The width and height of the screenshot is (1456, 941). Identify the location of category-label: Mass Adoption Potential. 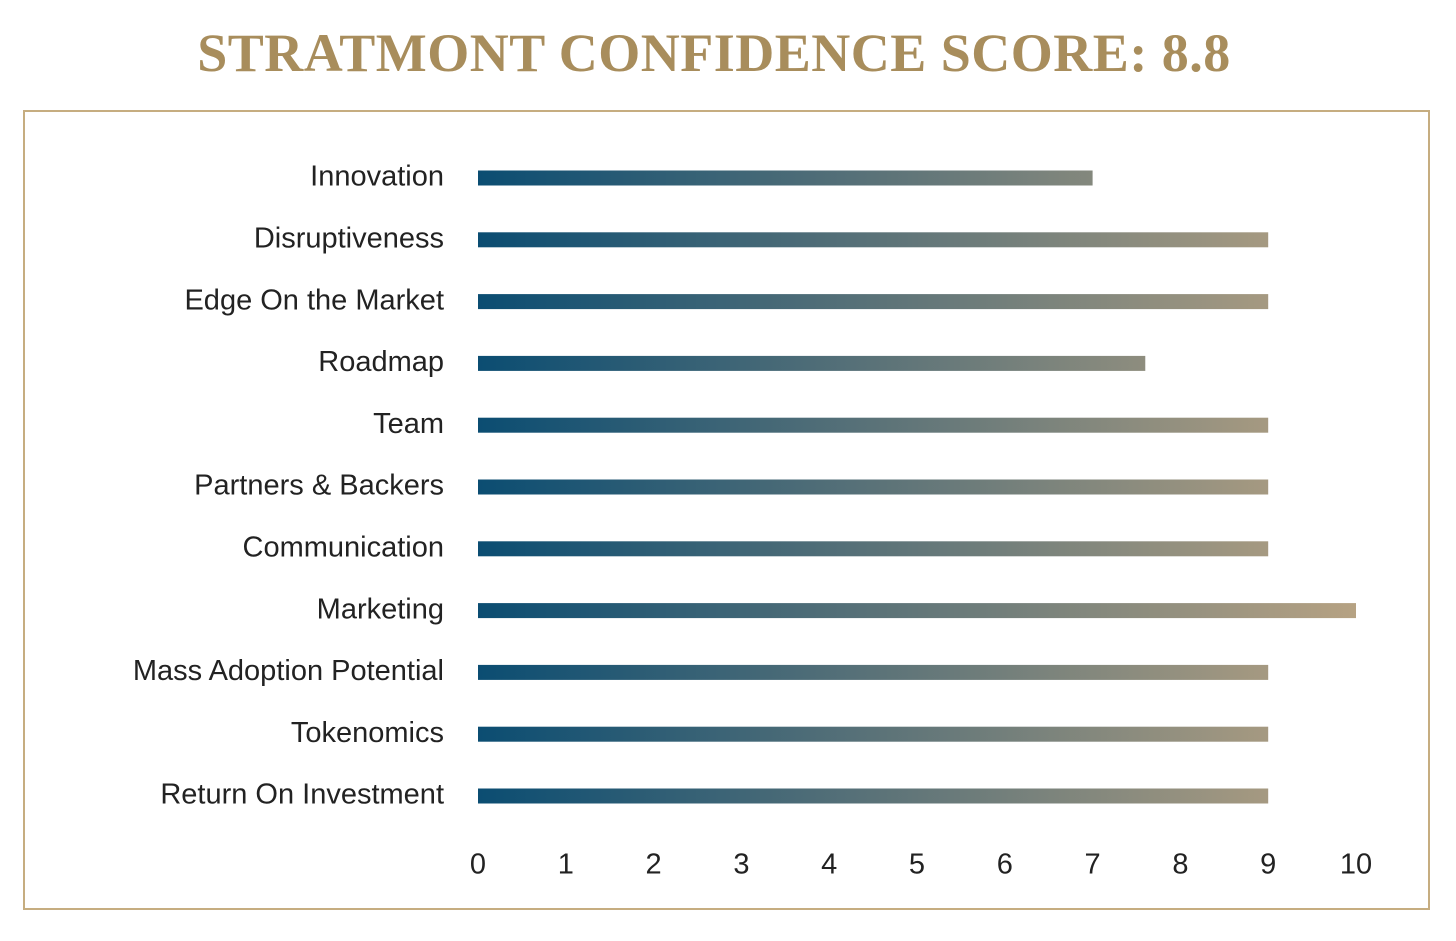
(288, 671).